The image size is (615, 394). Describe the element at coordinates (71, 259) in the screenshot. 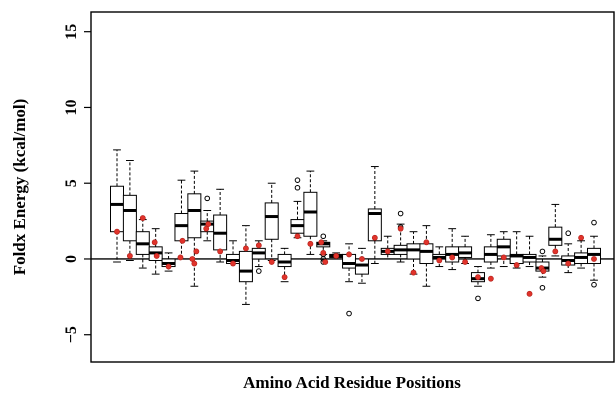

I see `y-tick-label: 0` at that location.